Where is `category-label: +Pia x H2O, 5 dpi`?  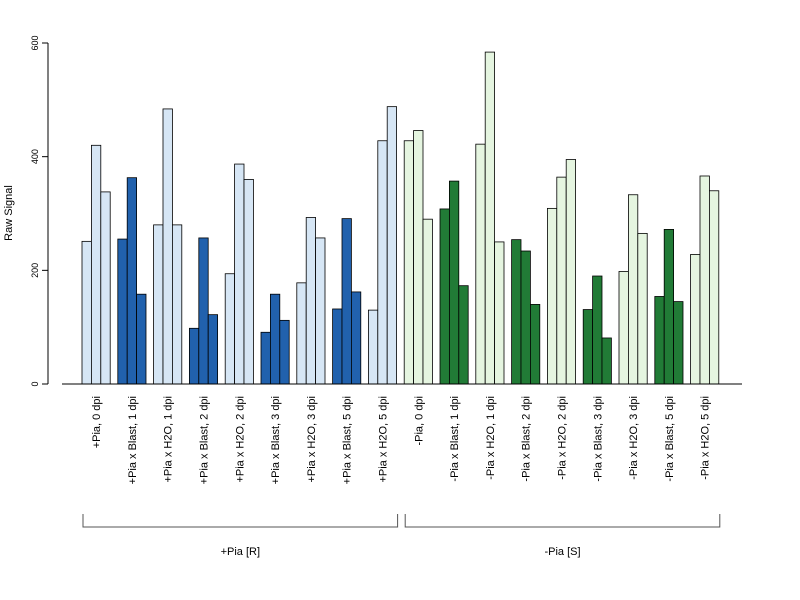
category-label: +Pia x H2O, 5 dpi is located at coordinates (384, 439).